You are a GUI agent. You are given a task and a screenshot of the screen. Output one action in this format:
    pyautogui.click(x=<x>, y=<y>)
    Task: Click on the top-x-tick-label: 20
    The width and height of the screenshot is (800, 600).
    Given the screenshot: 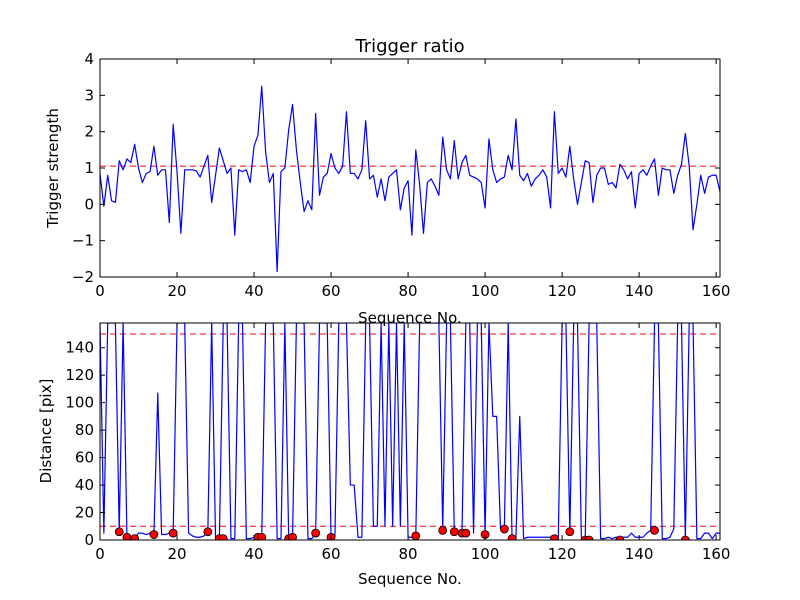 What is the action you would take?
    pyautogui.click(x=176, y=291)
    